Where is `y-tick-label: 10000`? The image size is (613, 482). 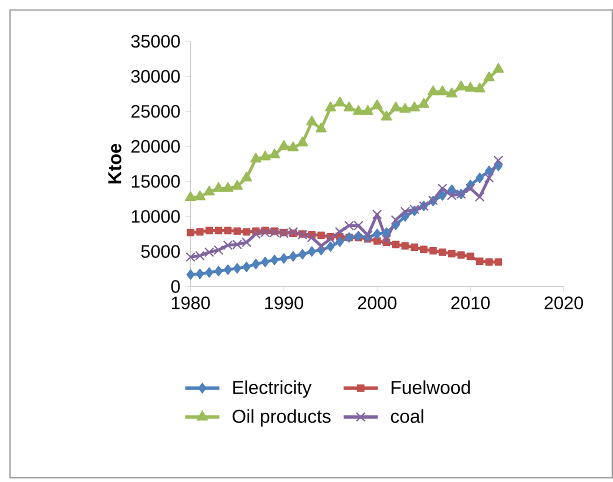 y-tick-label: 10000 is located at coordinates (156, 216).